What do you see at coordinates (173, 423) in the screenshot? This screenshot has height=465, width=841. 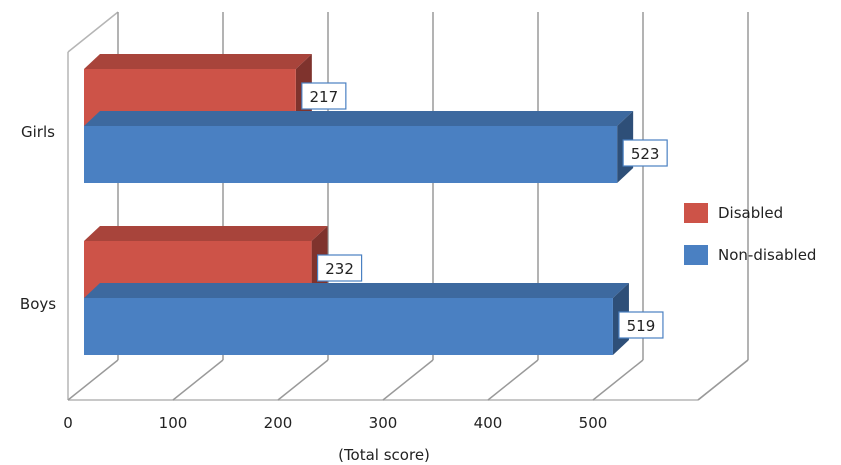 I see `x-tick-label: 100` at bounding box center [173, 423].